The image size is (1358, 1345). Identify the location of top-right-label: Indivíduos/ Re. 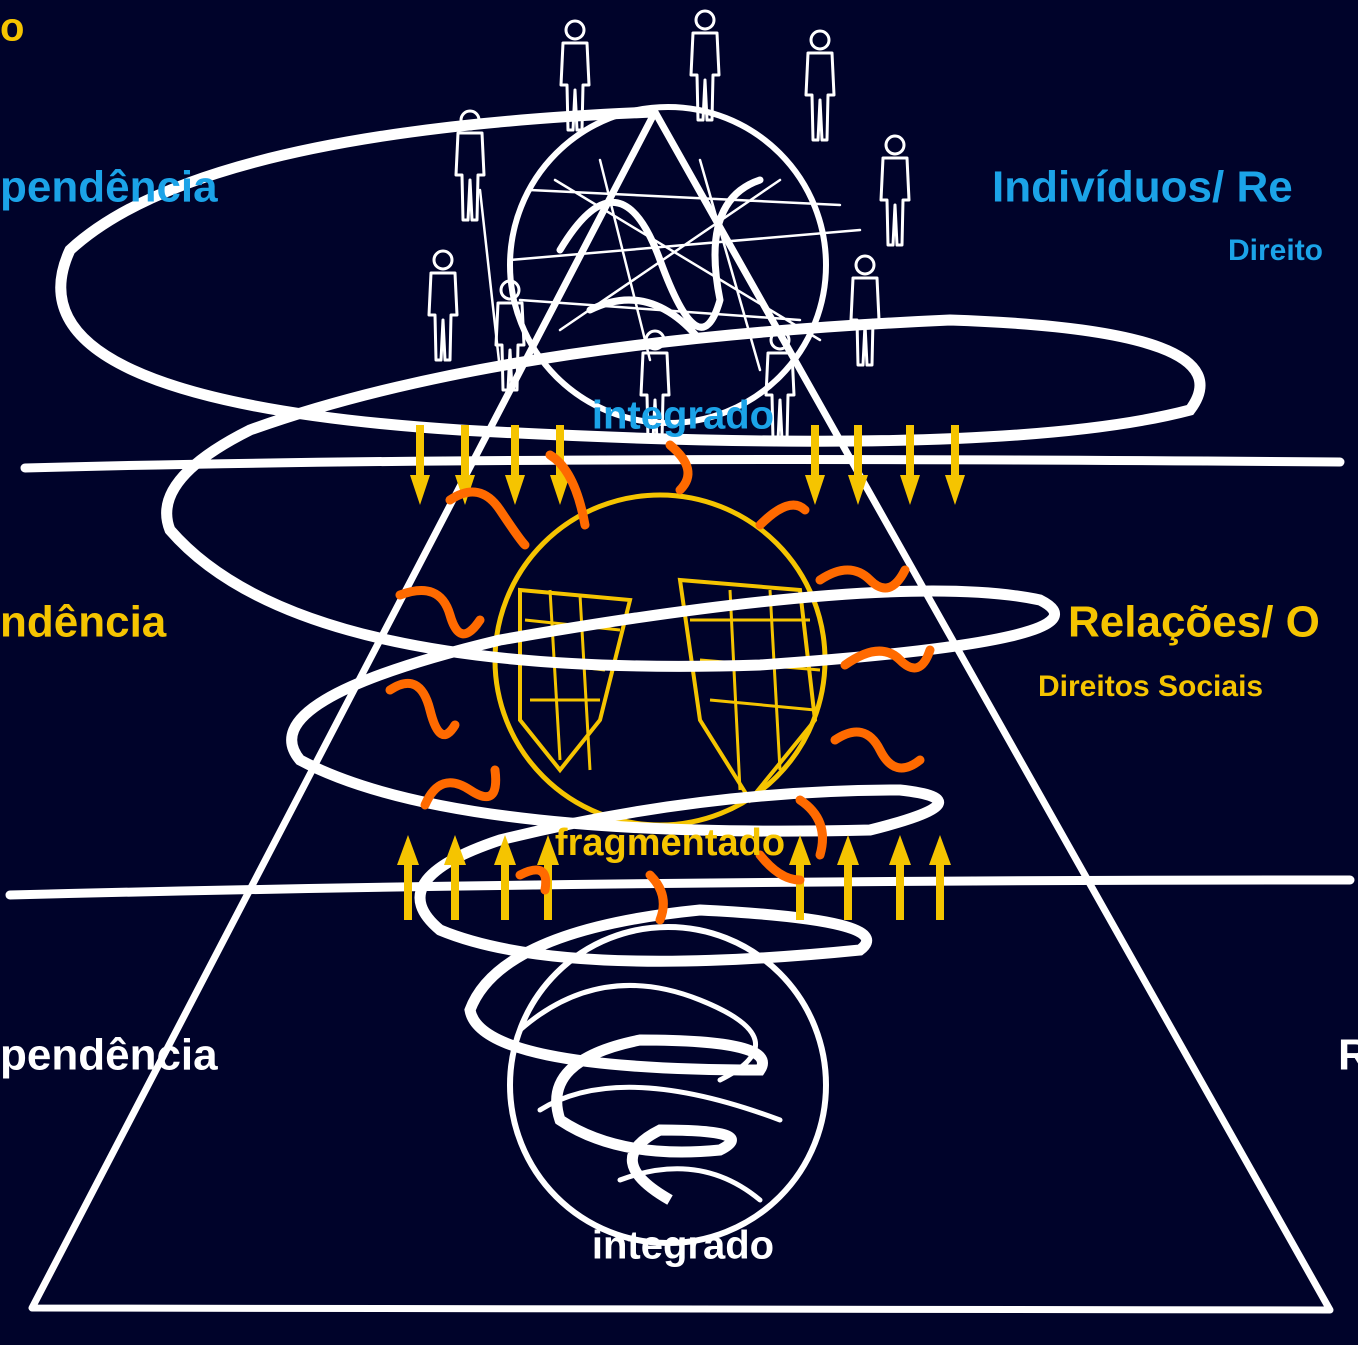
(1142, 187).